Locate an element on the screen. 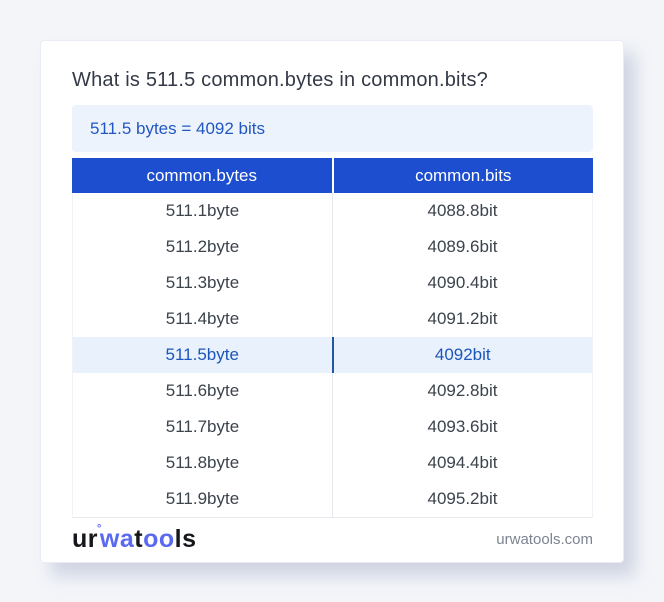 This screenshot has height=602, width=664. bytes-cell: 511.9byte is located at coordinates (203, 499).